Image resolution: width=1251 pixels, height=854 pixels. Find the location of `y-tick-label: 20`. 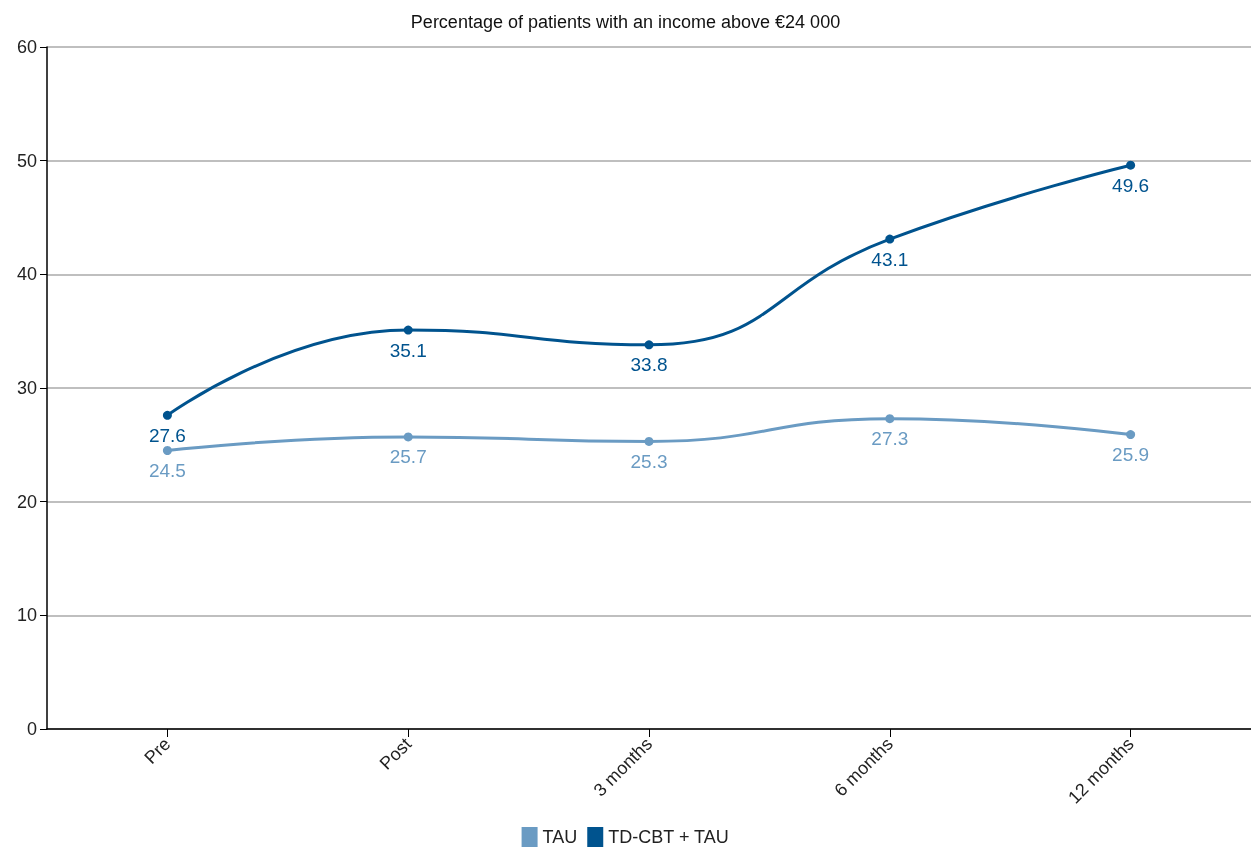

y-tick-label: 20 is located at coordinates (26, 501).